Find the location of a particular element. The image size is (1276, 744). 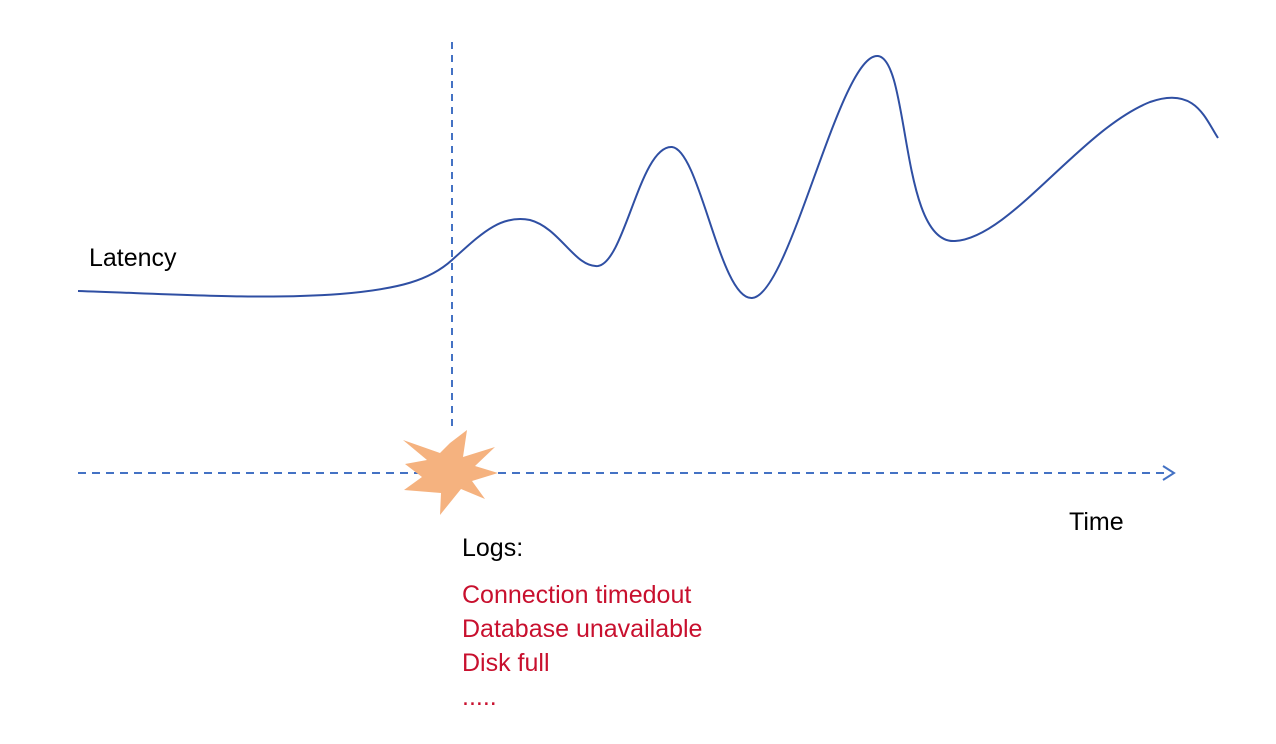

log-entry: Disk full is located at coordinates (506, 663).